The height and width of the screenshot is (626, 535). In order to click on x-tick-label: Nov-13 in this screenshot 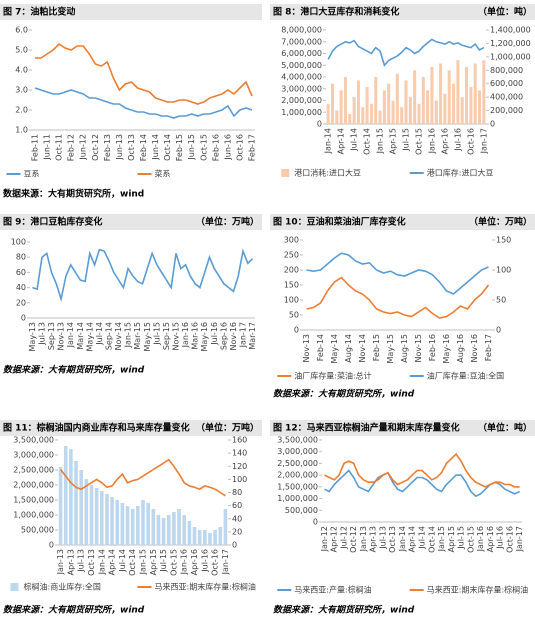, I will do `click(306, 348)`.